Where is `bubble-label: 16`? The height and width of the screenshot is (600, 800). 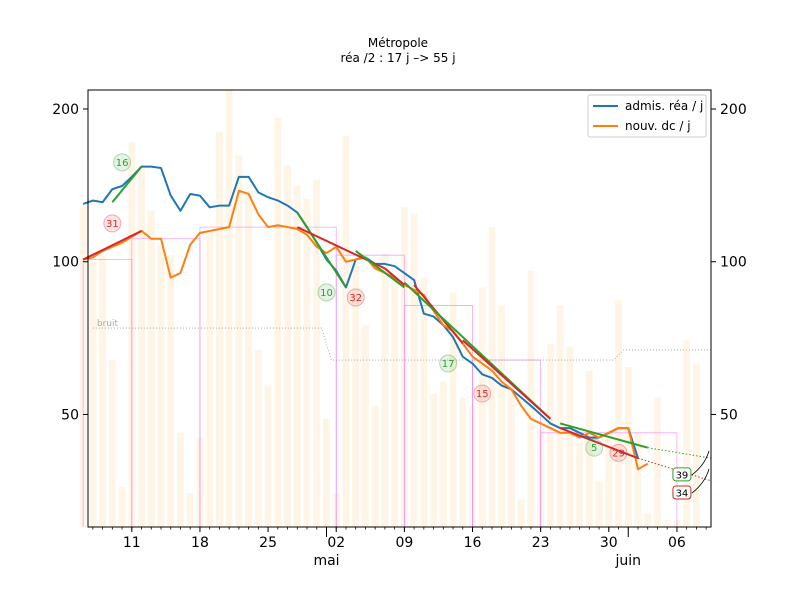 bubble-label: 16 is located at coordinates (122, 163).